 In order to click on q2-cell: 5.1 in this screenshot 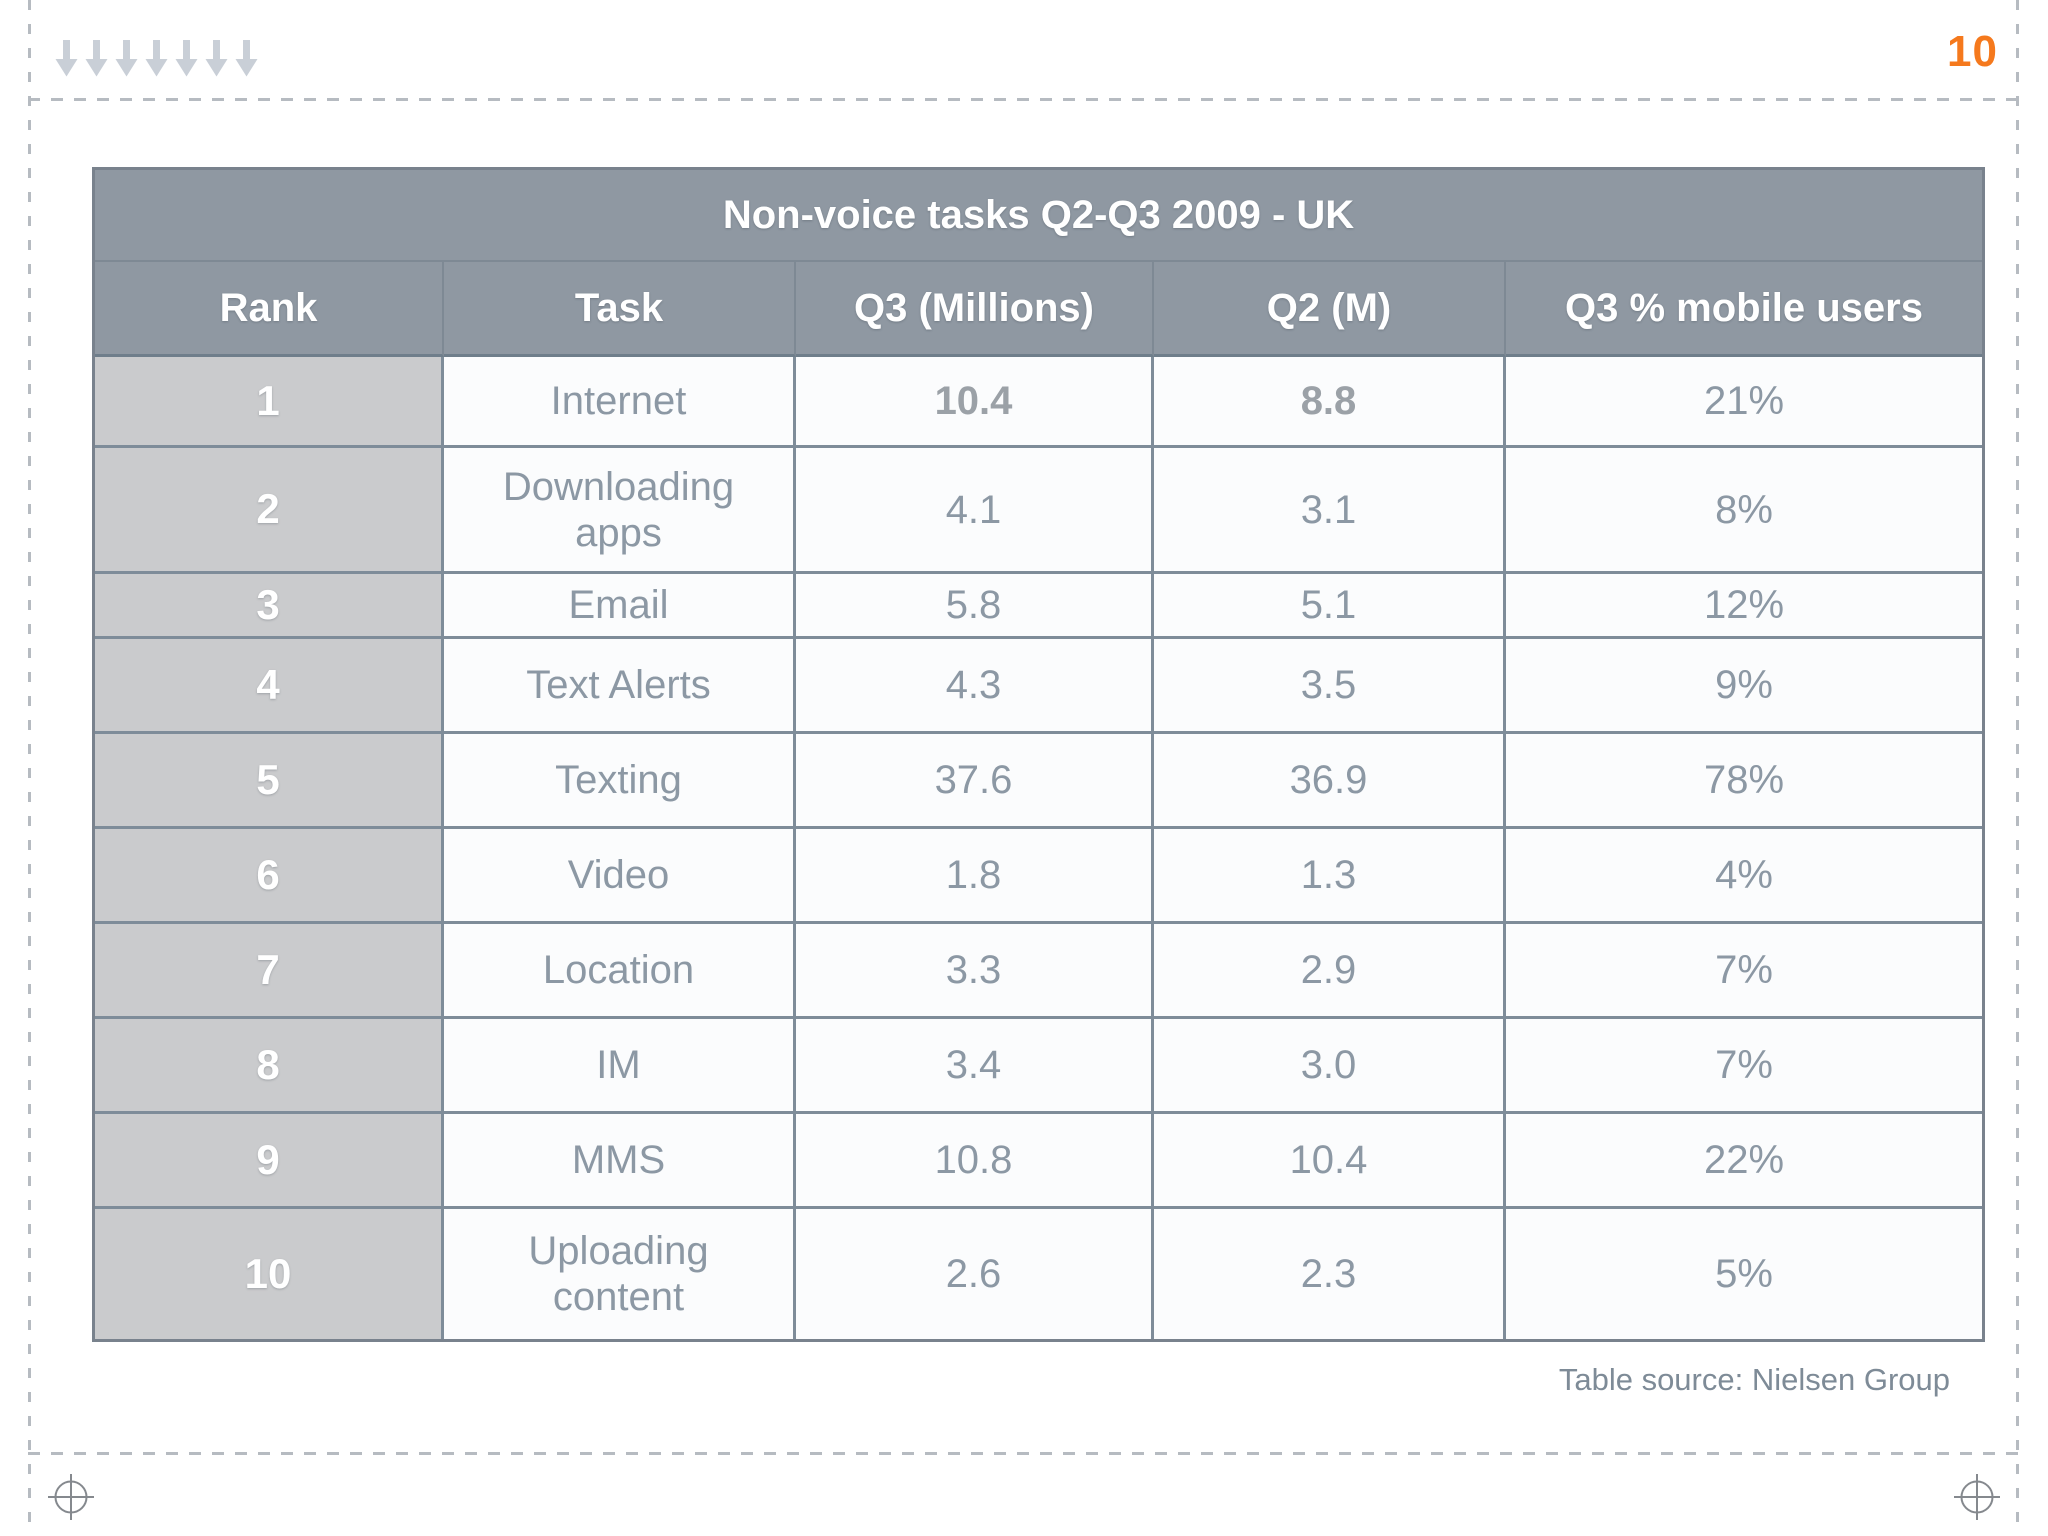, I will do `click(1330, 606)`.